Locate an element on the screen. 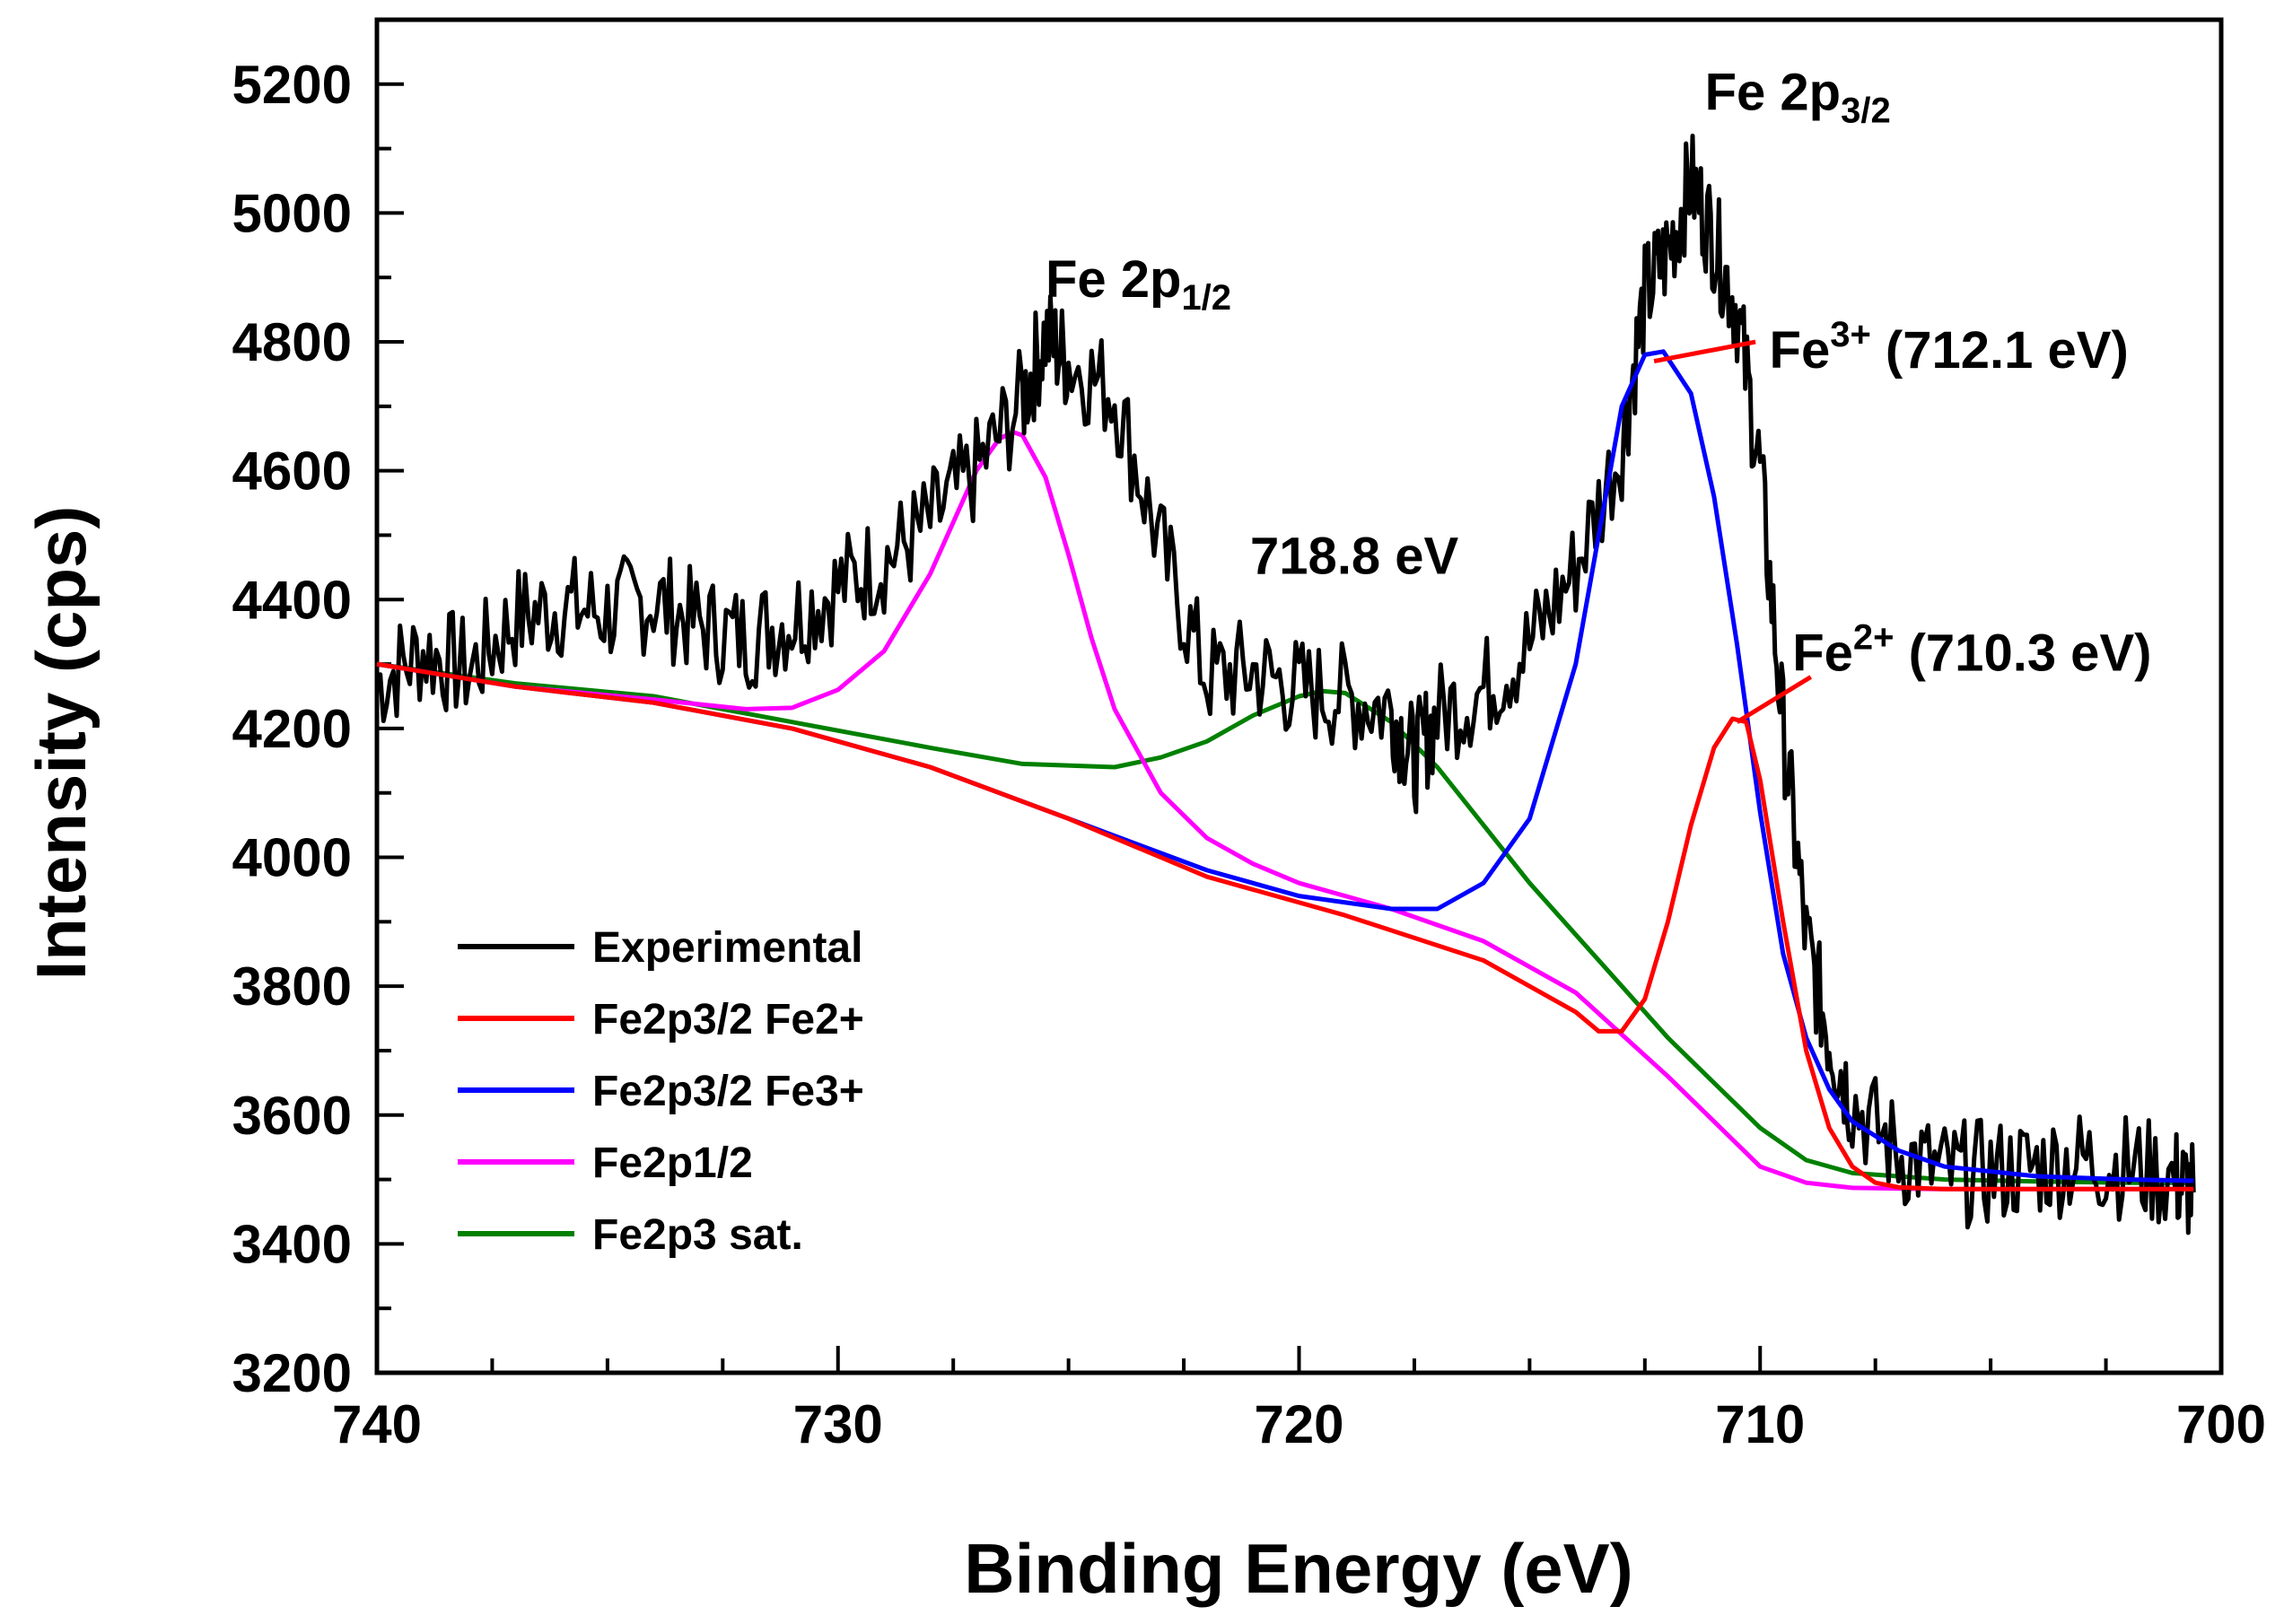  x-tick-label: 720 is located at coordinates (1298, 1424).